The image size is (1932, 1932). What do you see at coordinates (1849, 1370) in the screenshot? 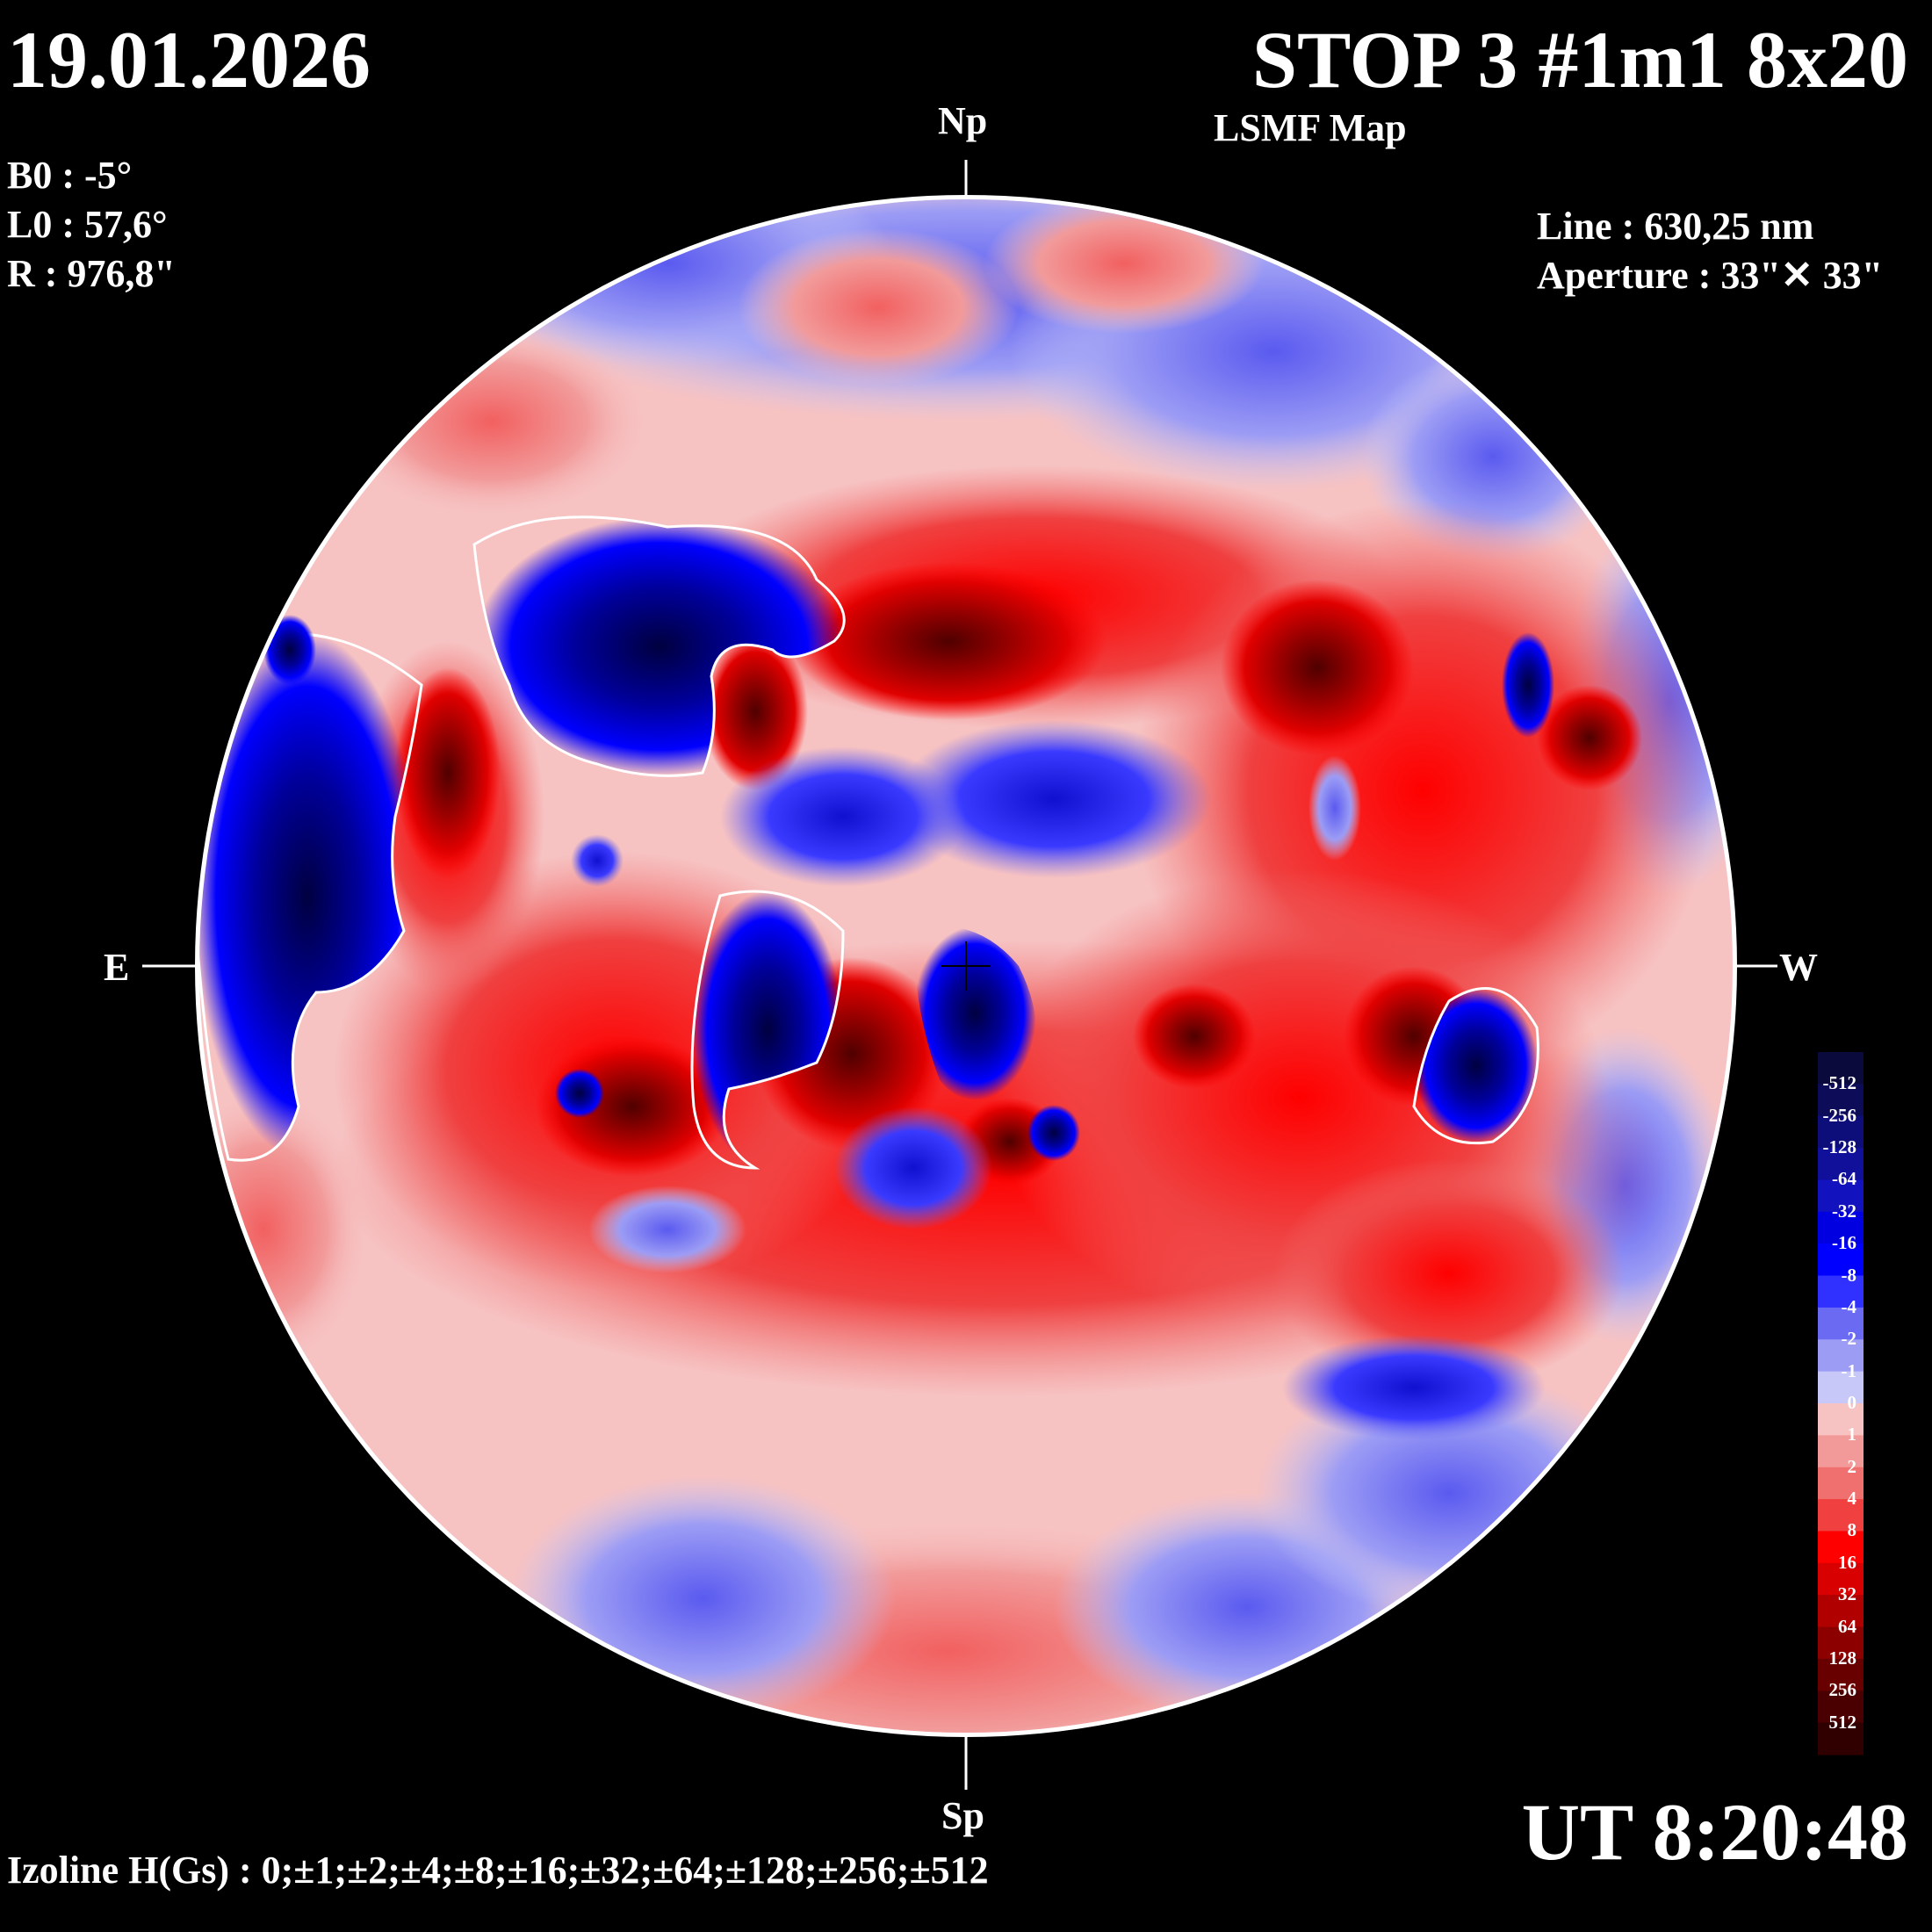
I see `colorbar-tick-label: -1` at bounding box center [1849, 1370].